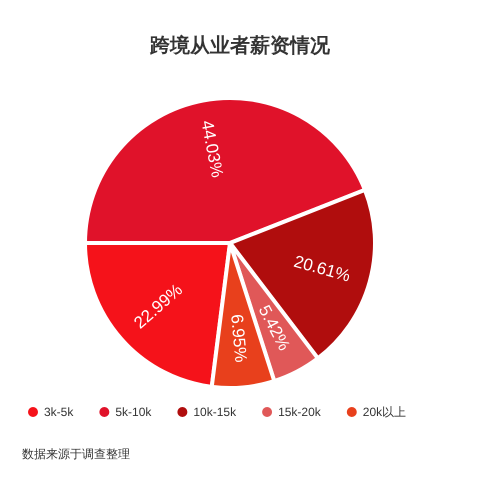 The width and height of the screenshot is (480, 486). What do you see at coordinates (212, 149) in the screenshot?
I see `data-label: 44.03%` at bounding box center [212, 149].